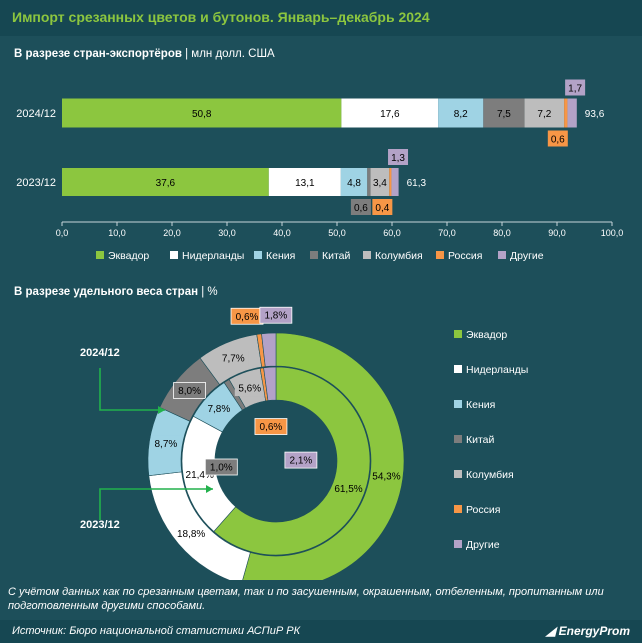  Describe the element at coordinates (557, 233) in the screenshot. I see `x-tick-label: 90,0` at that location.